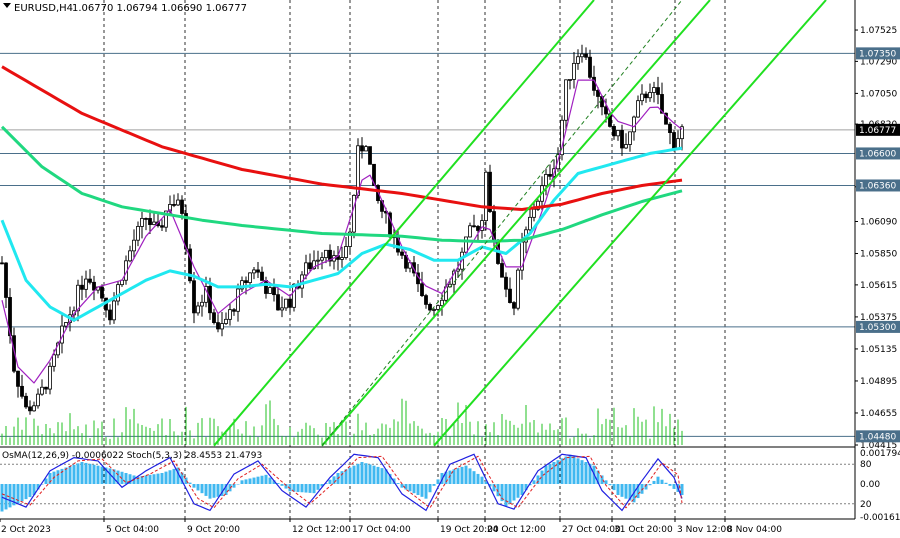  What do you see at coordinates (877, 154) in the screenshot?
I see `level-label: 1.06600` at bounding box center [877, 154].